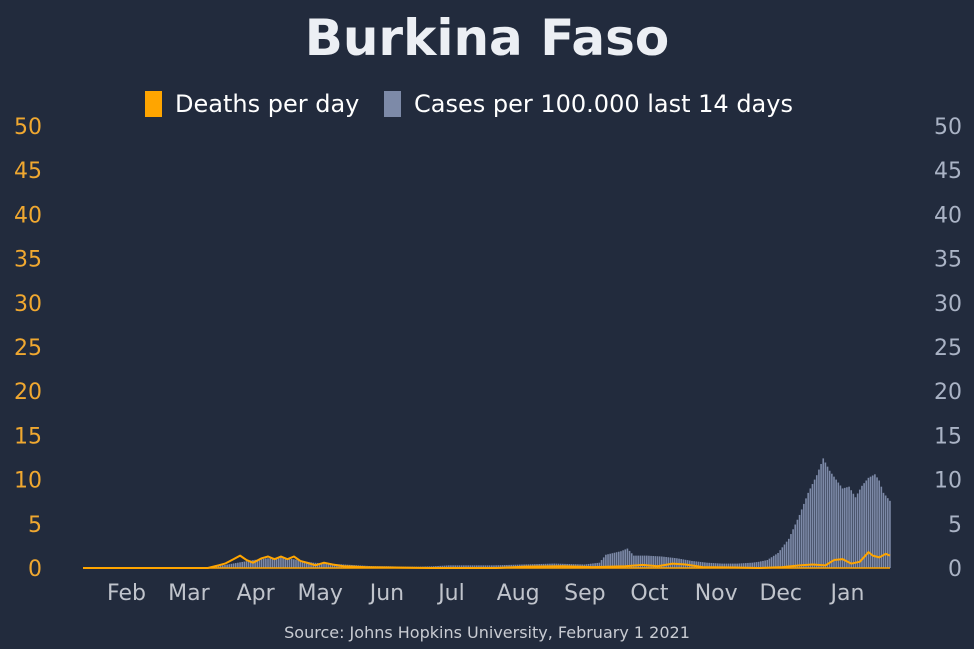 This screenshot has width=974, height=649. I want to click on y-right-tick-label: 45, so click(948, 171).